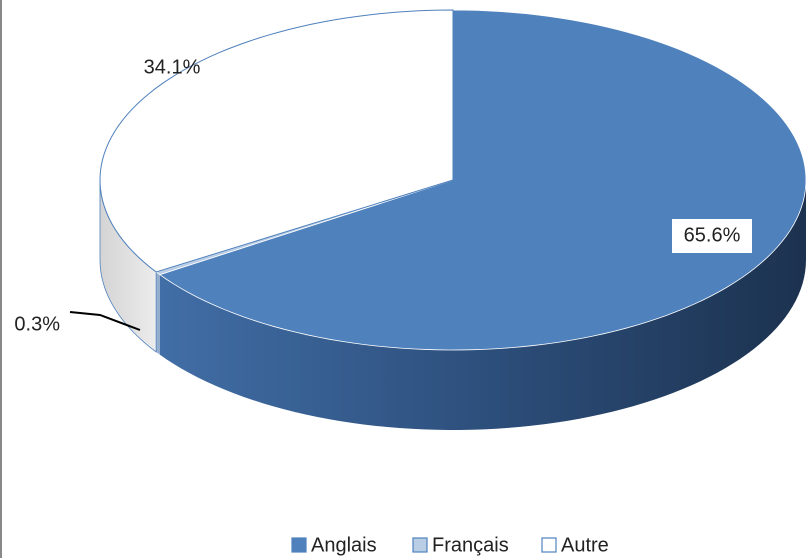 This screenshot has width=806, height=558. I want to click on legend-label: Français, so click(470, 545).